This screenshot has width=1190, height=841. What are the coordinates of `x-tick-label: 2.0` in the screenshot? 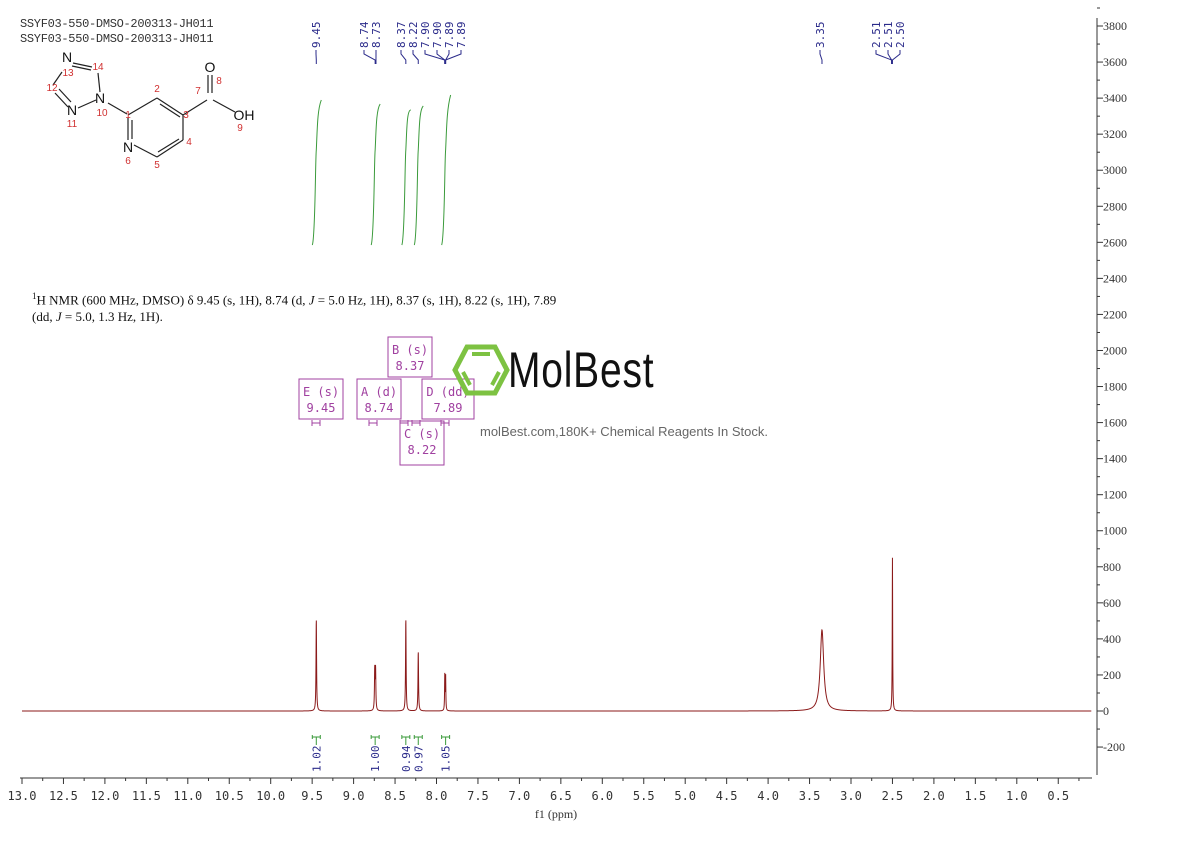 It's located at (934, 796).